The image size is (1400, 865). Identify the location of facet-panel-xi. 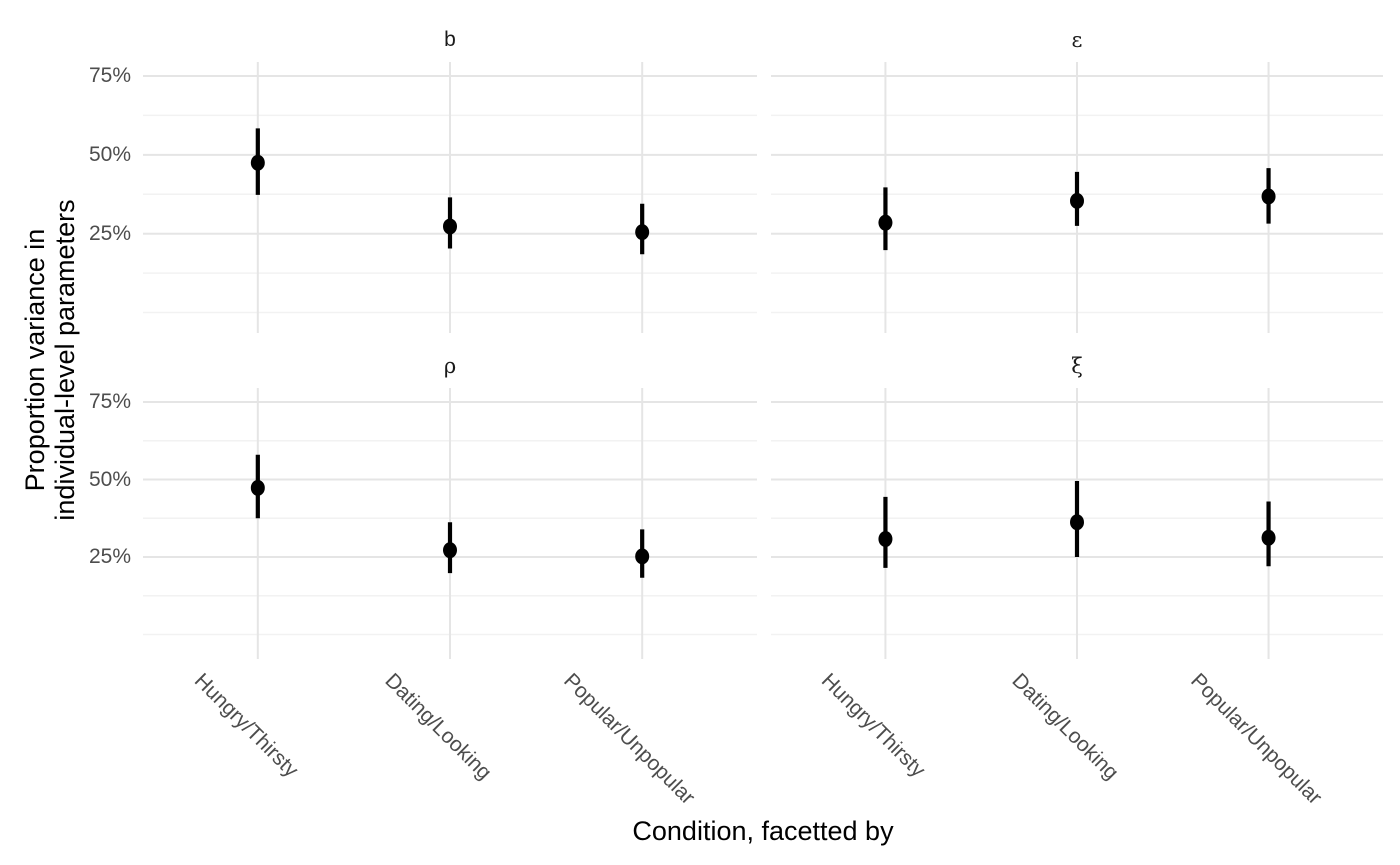
(1077, 523).